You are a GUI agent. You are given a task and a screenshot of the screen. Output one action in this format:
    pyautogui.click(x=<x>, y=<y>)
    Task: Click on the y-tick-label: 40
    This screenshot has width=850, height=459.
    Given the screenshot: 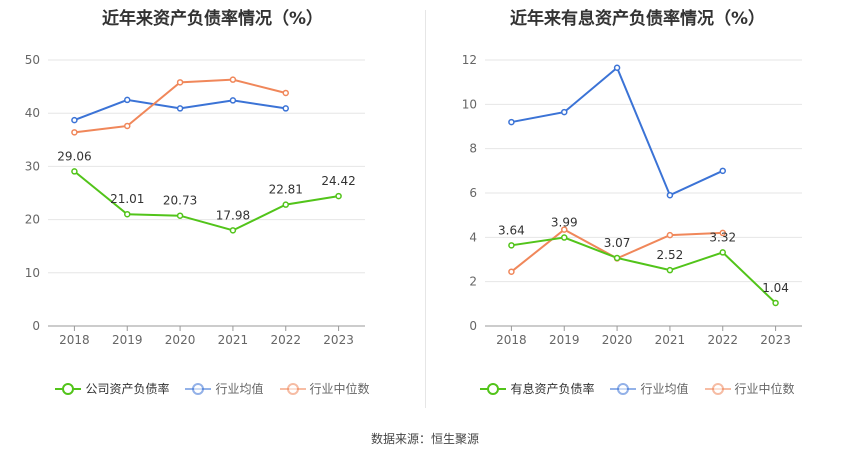 What is the action you would take?
    pyautogui.click(x=32, y=113)
    